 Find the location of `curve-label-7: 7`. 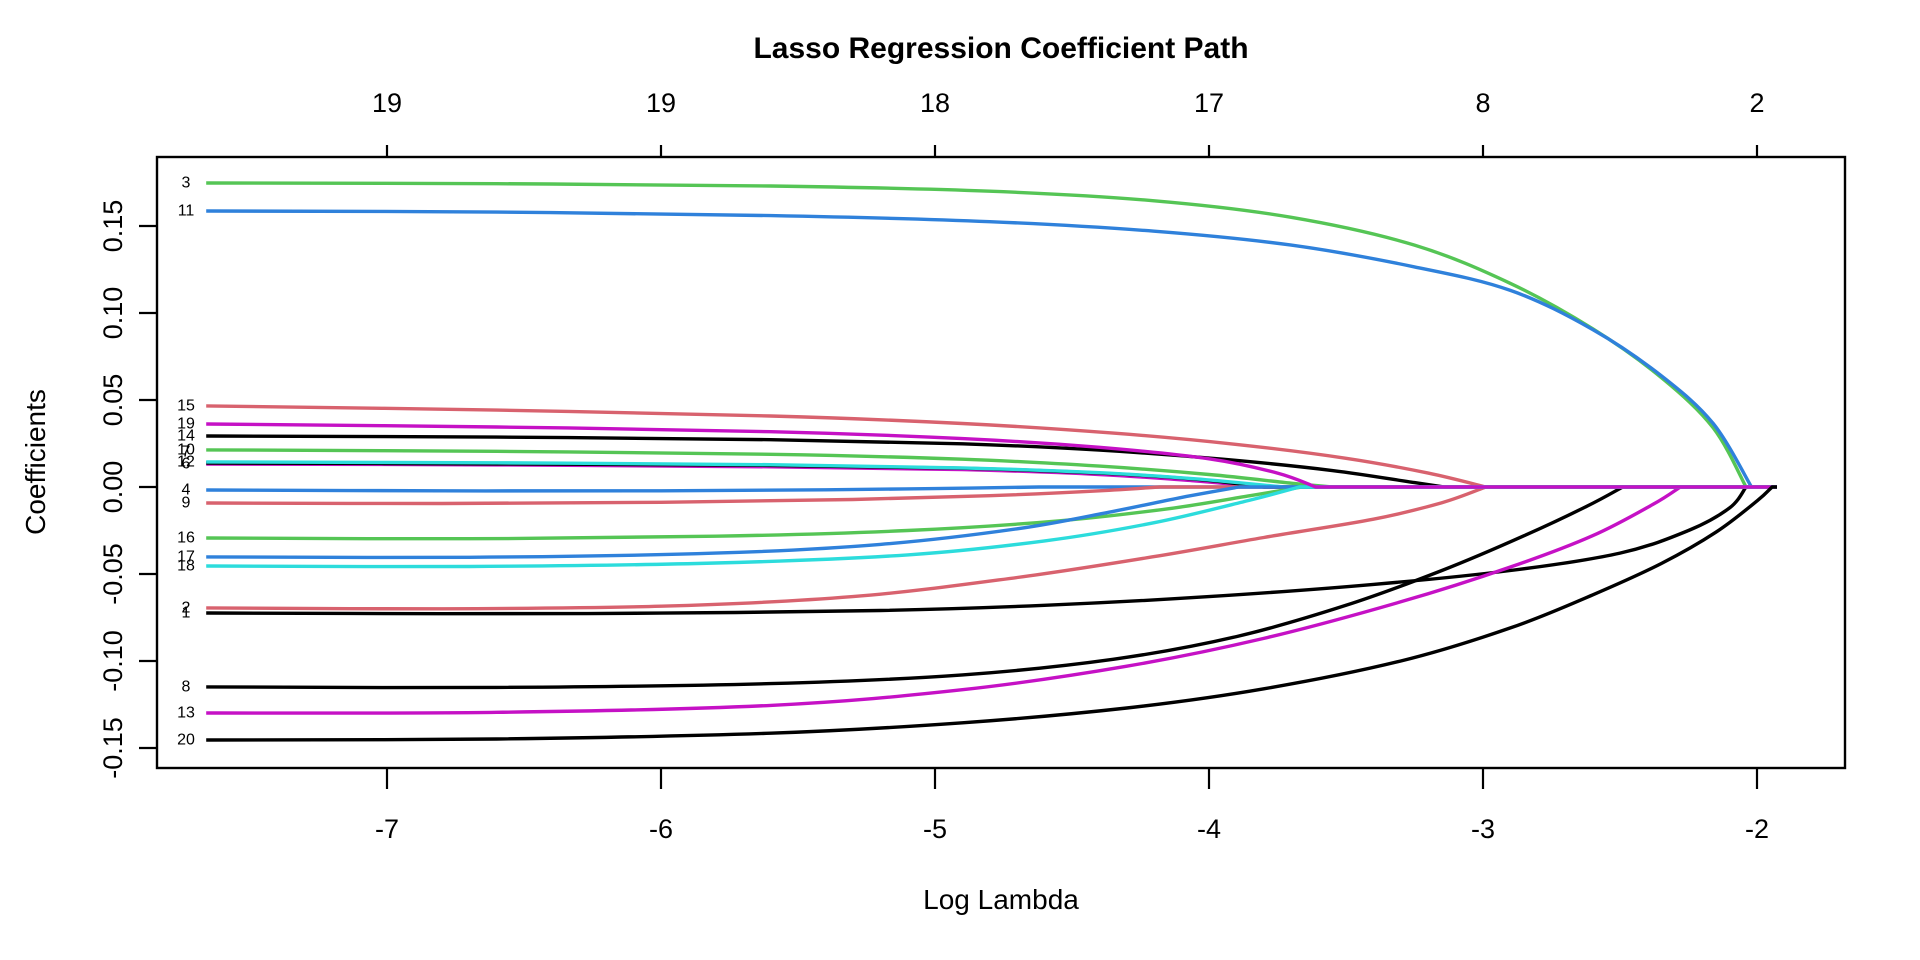

curve-label-7: 7 is located at coordinates (186, 452).